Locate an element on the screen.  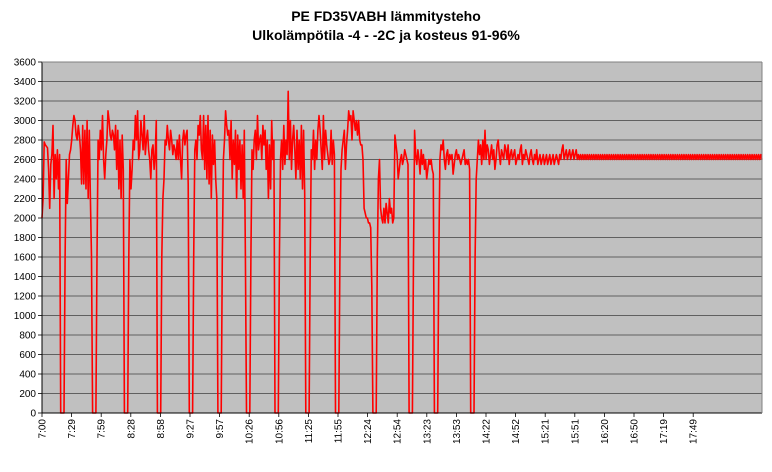
y-tick-label: 3200 is located at coordinates (25, 102).